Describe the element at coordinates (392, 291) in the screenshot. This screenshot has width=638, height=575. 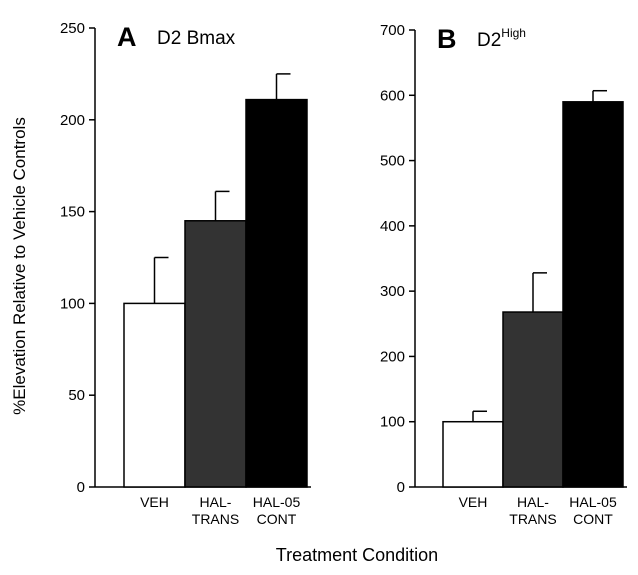
I see `y-tick-label: 300` at that location.